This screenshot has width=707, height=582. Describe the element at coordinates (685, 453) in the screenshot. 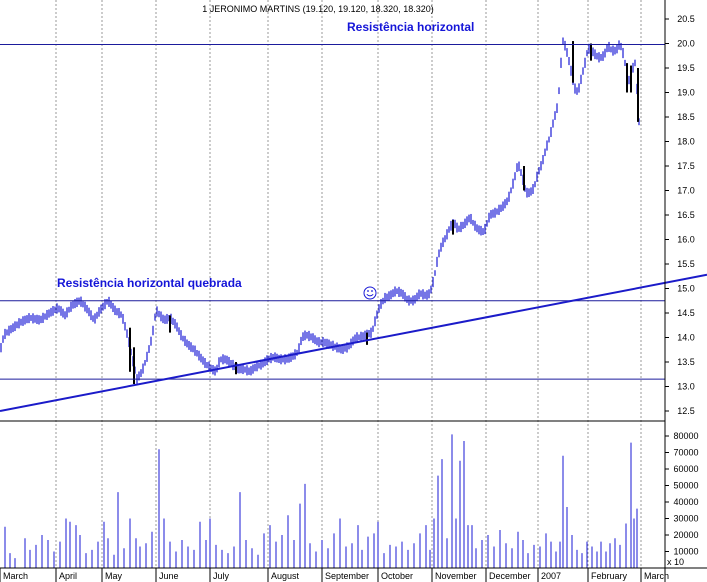

I see `volume-tick-label: 70000` at that location.